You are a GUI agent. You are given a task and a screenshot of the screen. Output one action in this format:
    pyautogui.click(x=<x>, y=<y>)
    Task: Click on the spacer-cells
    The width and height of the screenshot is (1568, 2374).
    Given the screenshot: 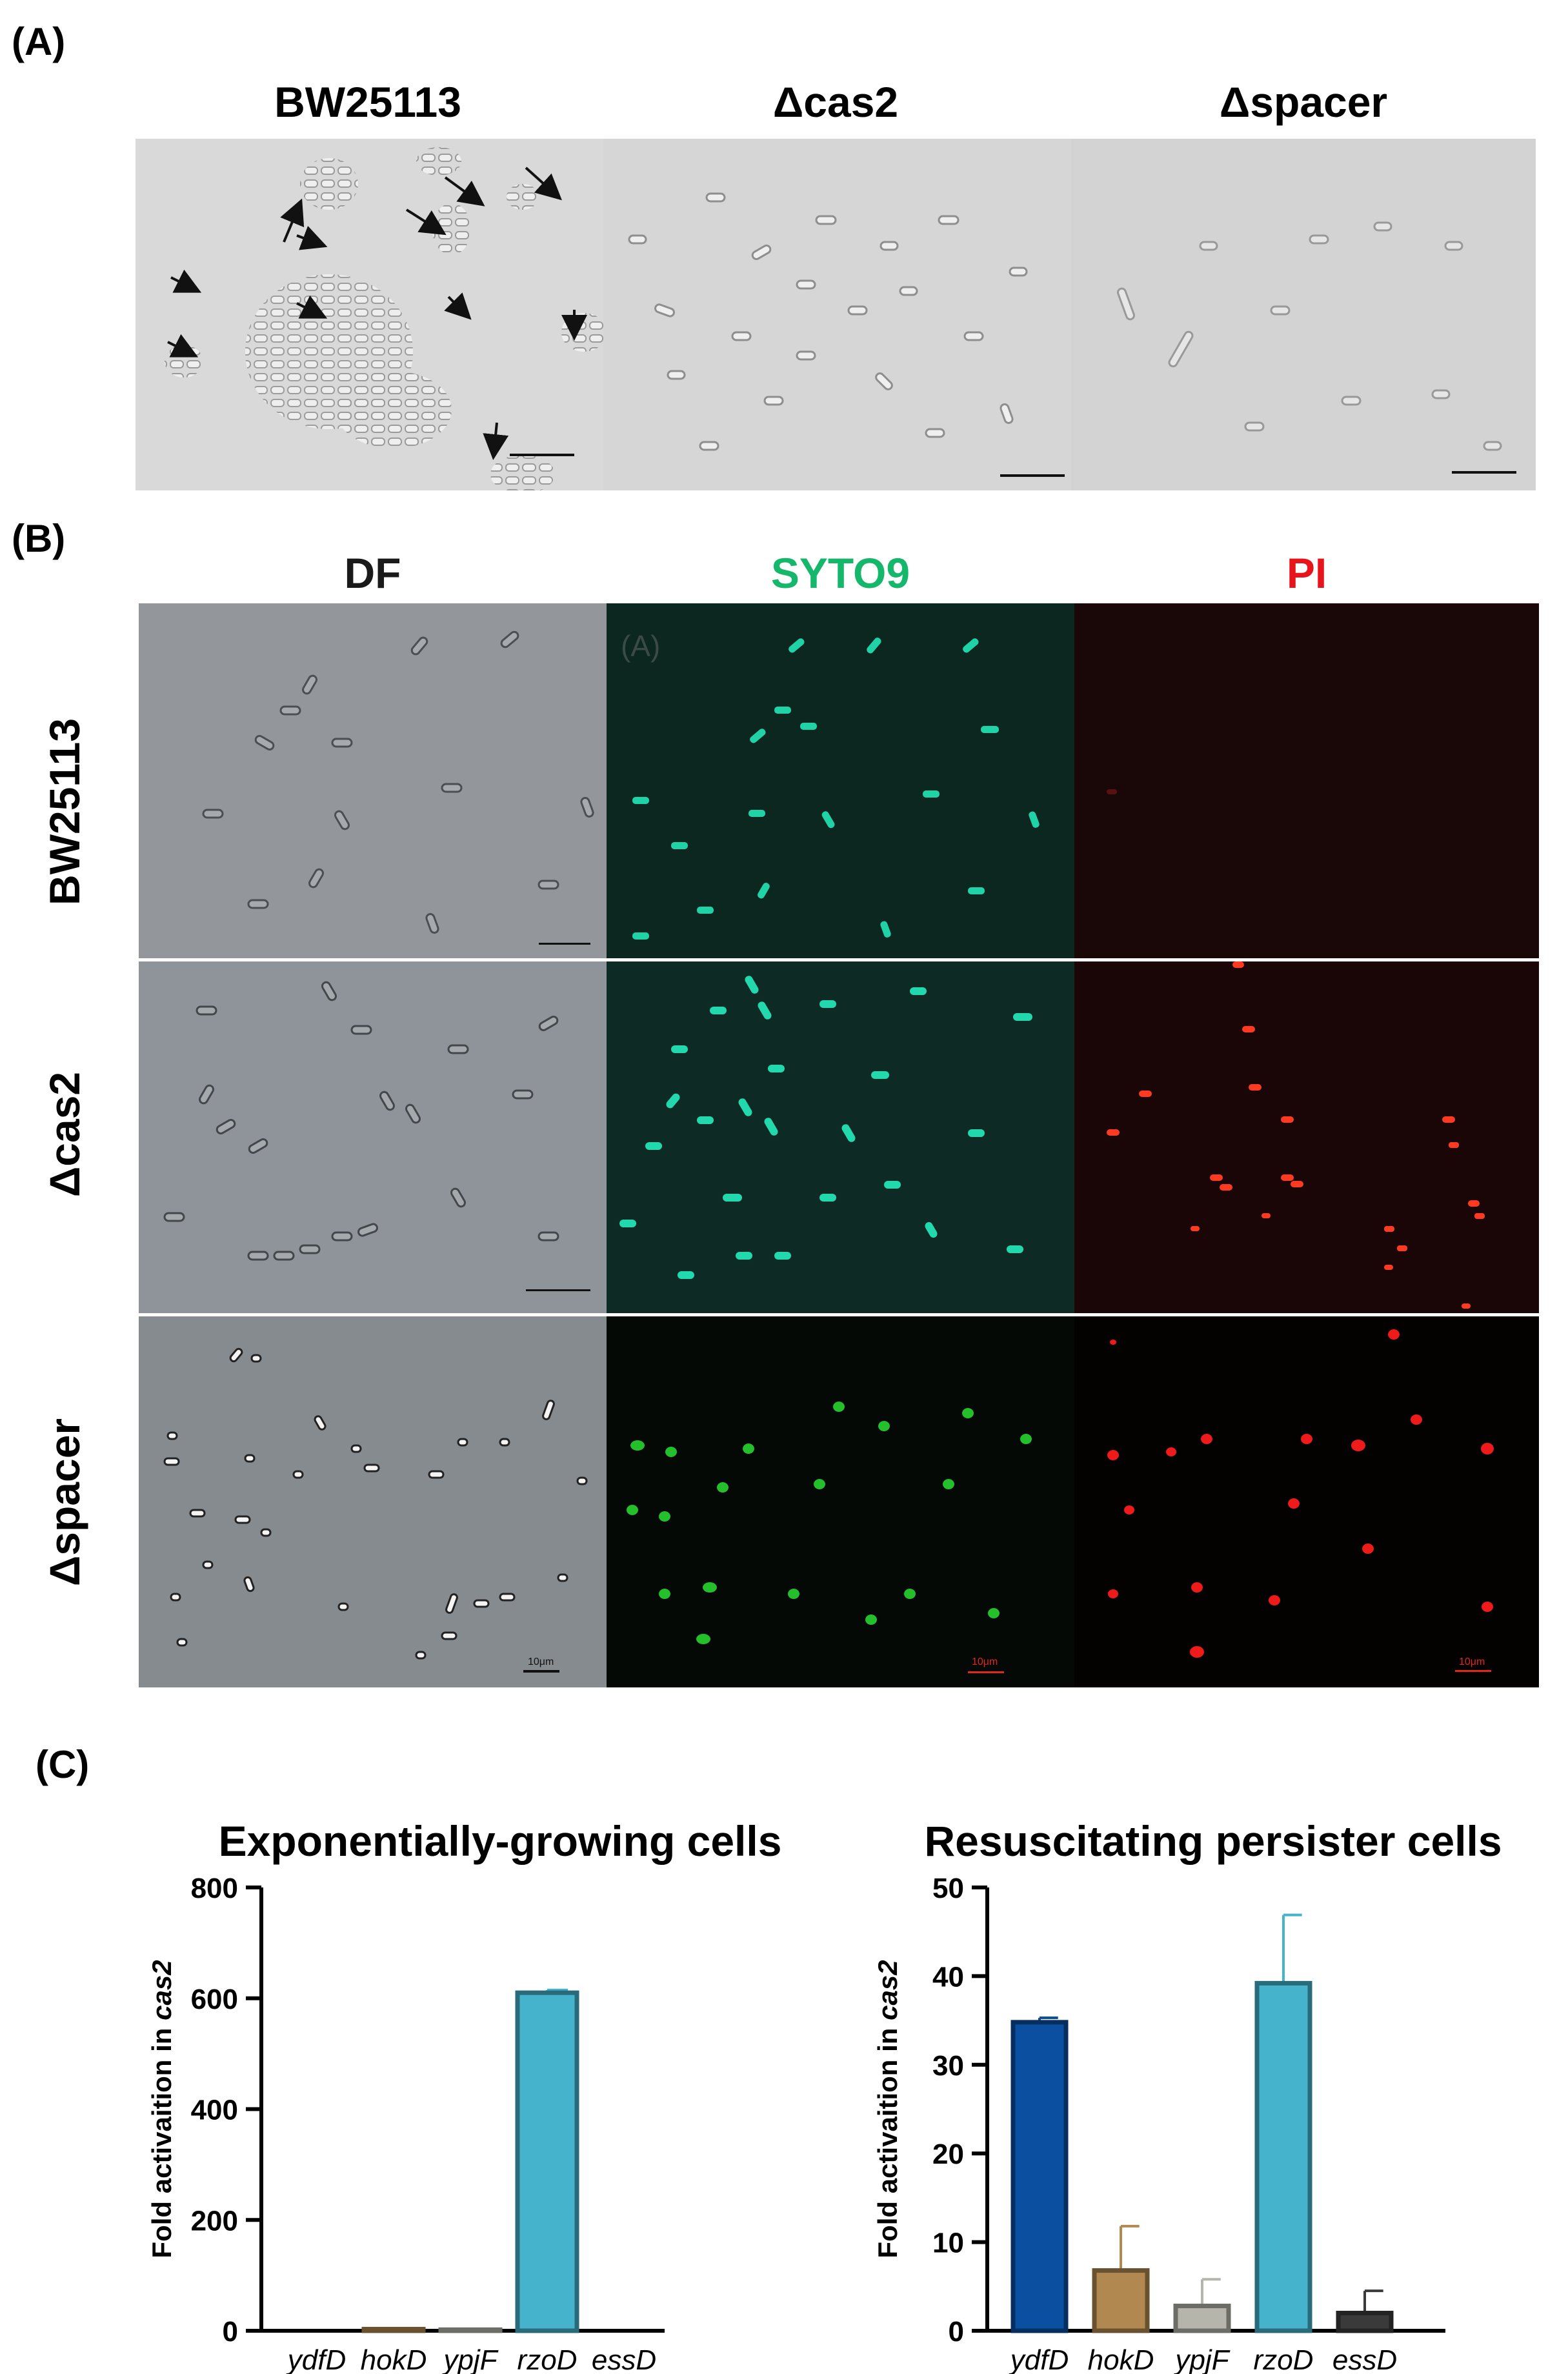 What is the action you would take?
    pyautogui.click(x=1316, y=347)
    